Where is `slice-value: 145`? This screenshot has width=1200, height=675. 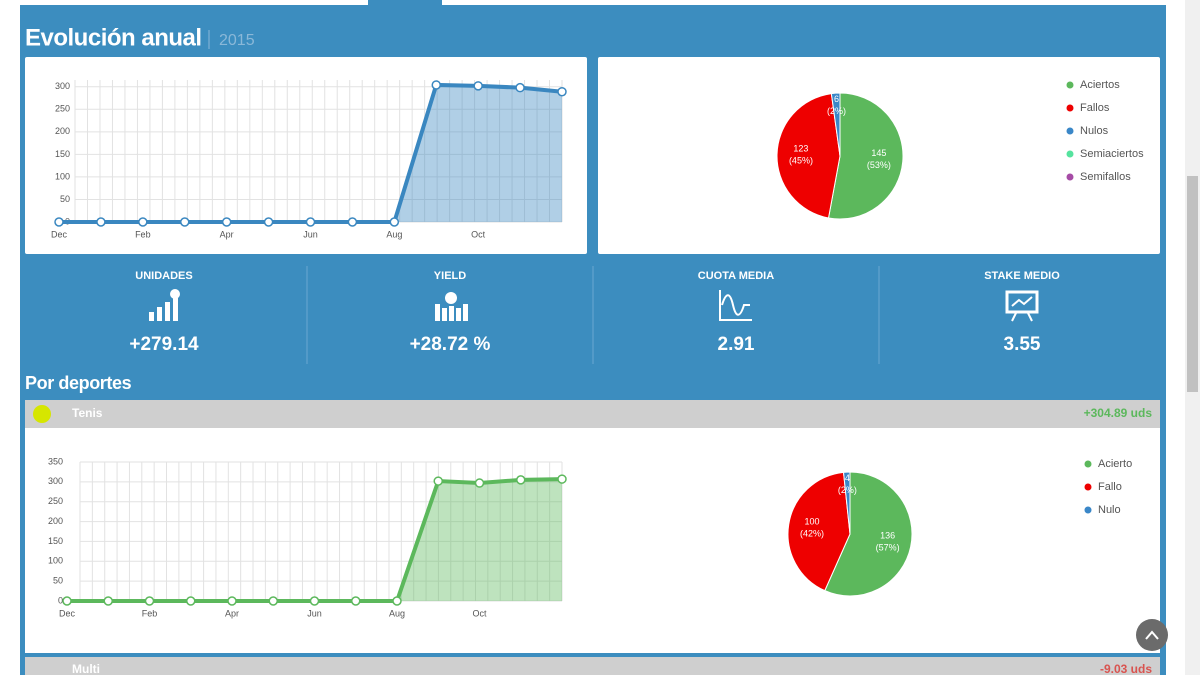
slice-value: 145 is located at coordinates (878, 153).